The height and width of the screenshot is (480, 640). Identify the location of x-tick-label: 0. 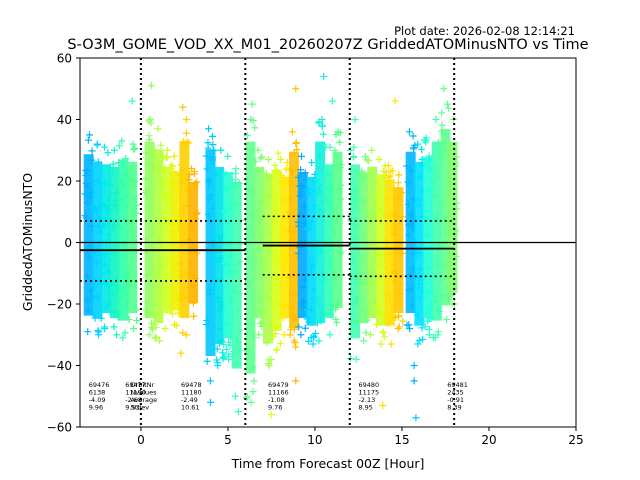
(141, 440).